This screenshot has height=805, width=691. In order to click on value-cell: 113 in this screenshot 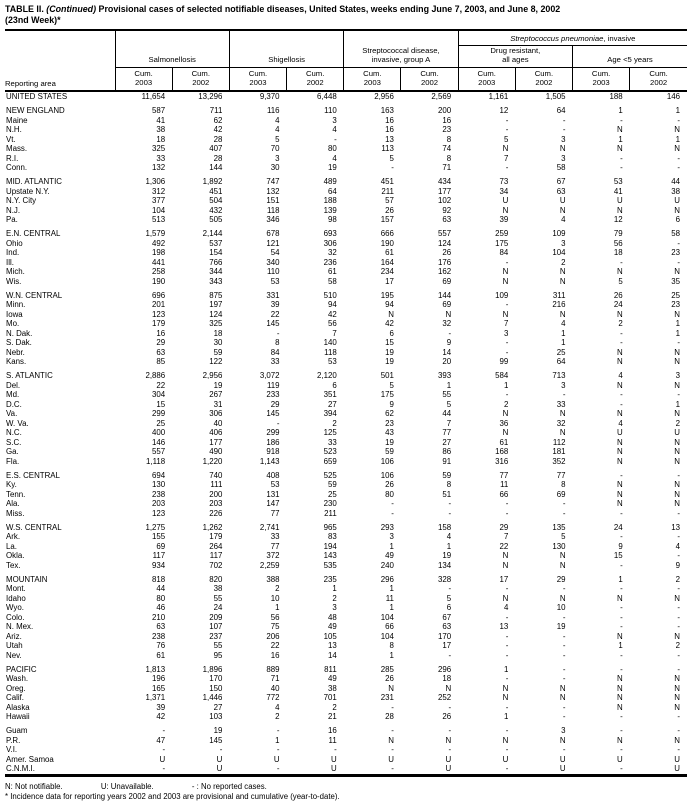, I will do `click(387, 148)`.